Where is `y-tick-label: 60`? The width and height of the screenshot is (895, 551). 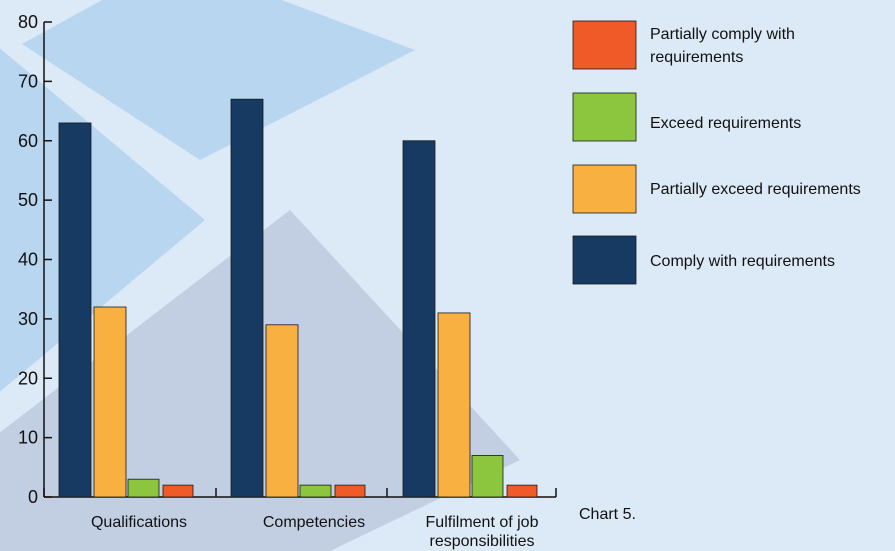 y-tick-label: 60 is located at coordinates (28, 141).